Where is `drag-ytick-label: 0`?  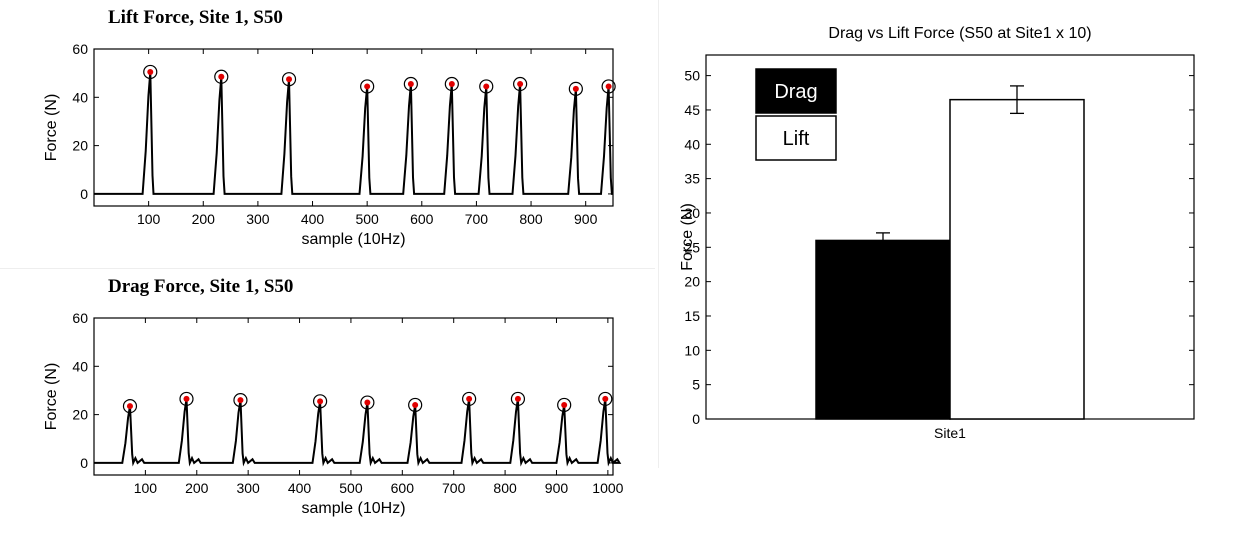
drag-ytick-label: 0 is located at coordinates (84, 463).